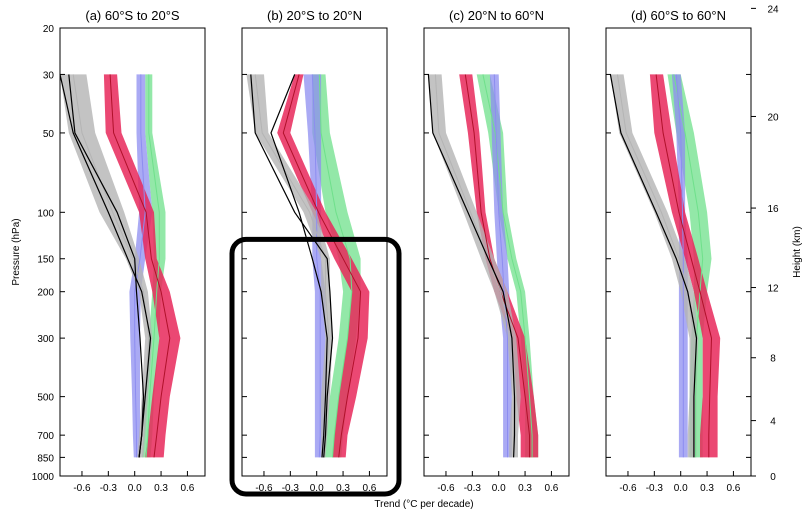 This screenshot has width=810, height=519. I want to click on blue-band, so click(500, 266).